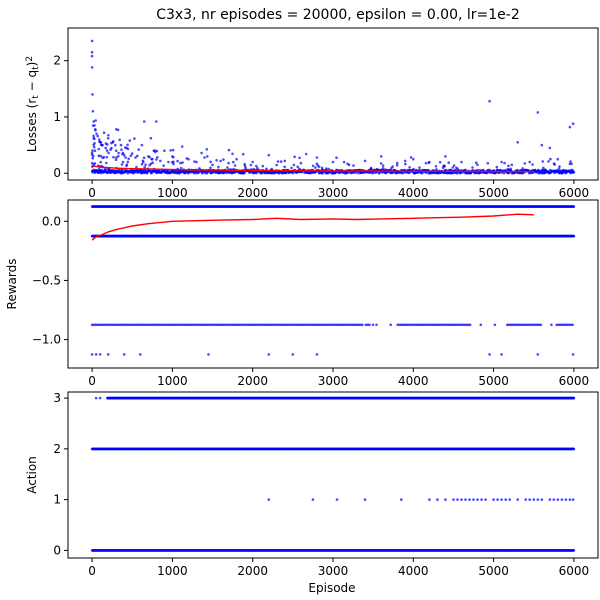 The width and height of the screenshot is (600, 600). Describe the element at coordinates (46, 280) in the screenshot. I see `y-tick-label: −0.5` at that location.